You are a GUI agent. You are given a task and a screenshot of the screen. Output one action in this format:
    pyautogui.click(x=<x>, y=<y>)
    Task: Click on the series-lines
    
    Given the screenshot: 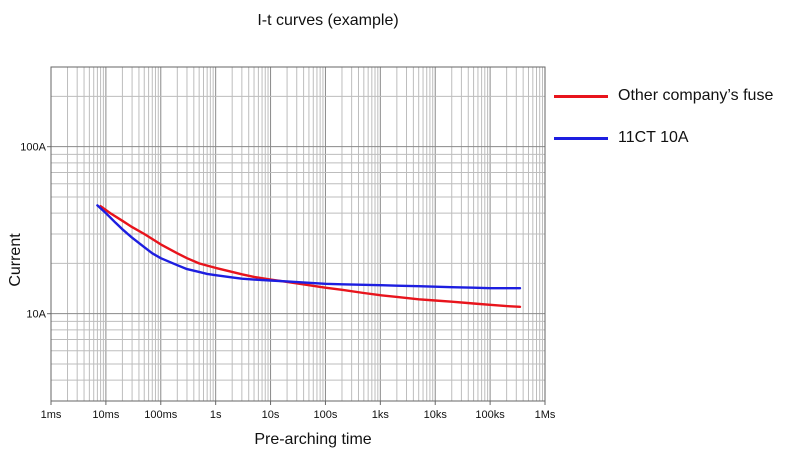 What is the action you would take?
    pyautogui.click(x=309, y=256)
    